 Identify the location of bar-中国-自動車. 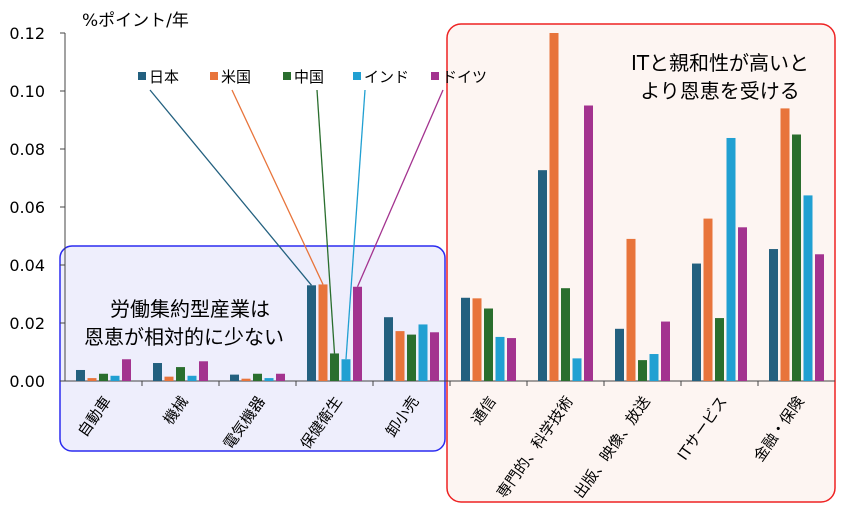
(103, 377).